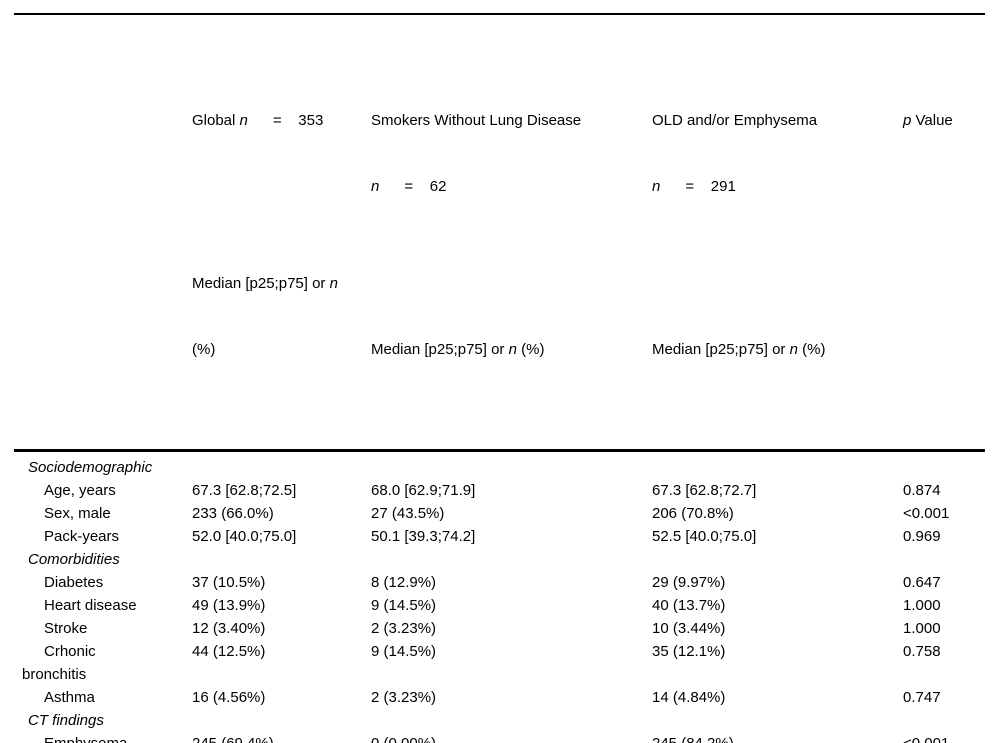 The image size is (1000, 743). What do you see at coordinates (413, 186) in the screenshot?
I see `header-text: = 62` at bounding box center [413, 186].